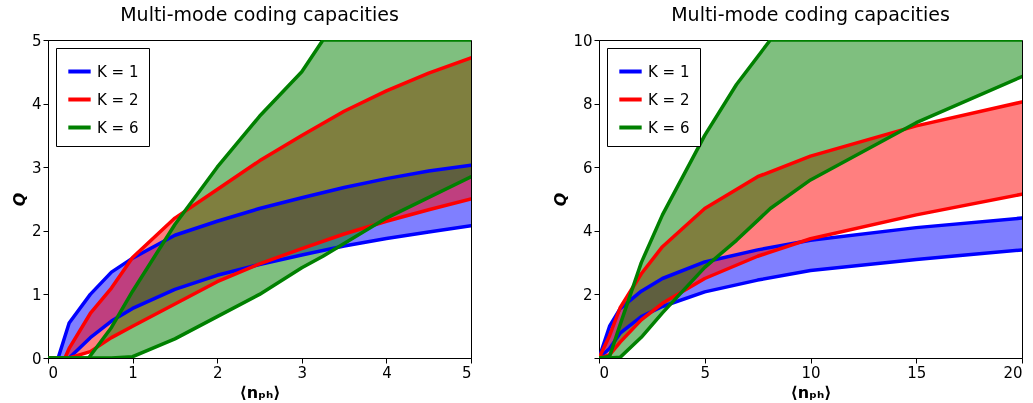 The image size is (1033, 403). Describe the element at coordinates (587, 167) in the screenshot. I see `y-tick-label: 6` at that location.